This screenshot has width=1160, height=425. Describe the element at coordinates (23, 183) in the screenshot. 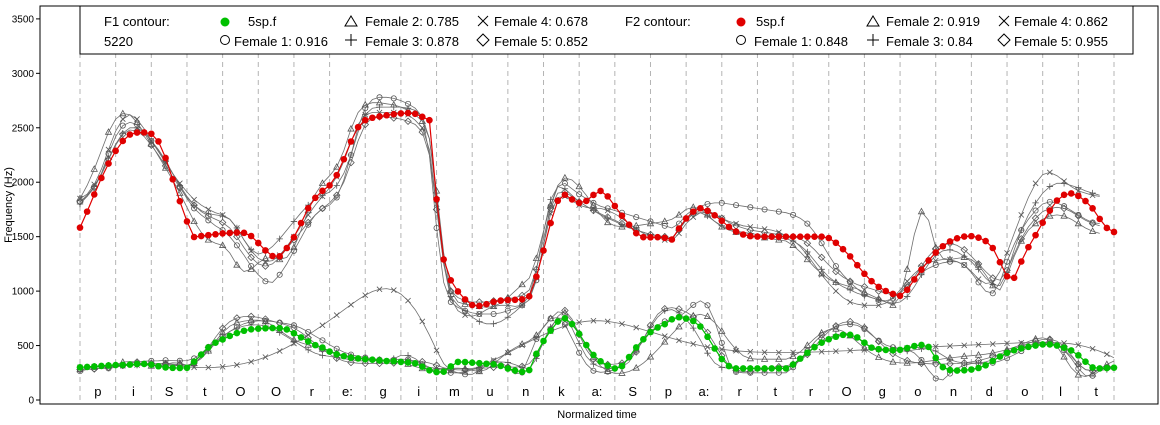

I see `y-tick-label: 2000` at that location.